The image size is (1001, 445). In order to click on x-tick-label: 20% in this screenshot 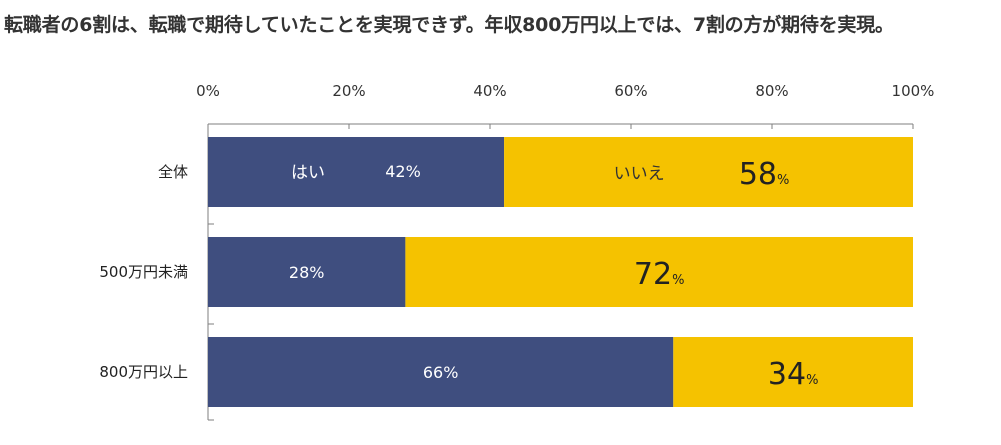, I will do `click(348, 91)`.